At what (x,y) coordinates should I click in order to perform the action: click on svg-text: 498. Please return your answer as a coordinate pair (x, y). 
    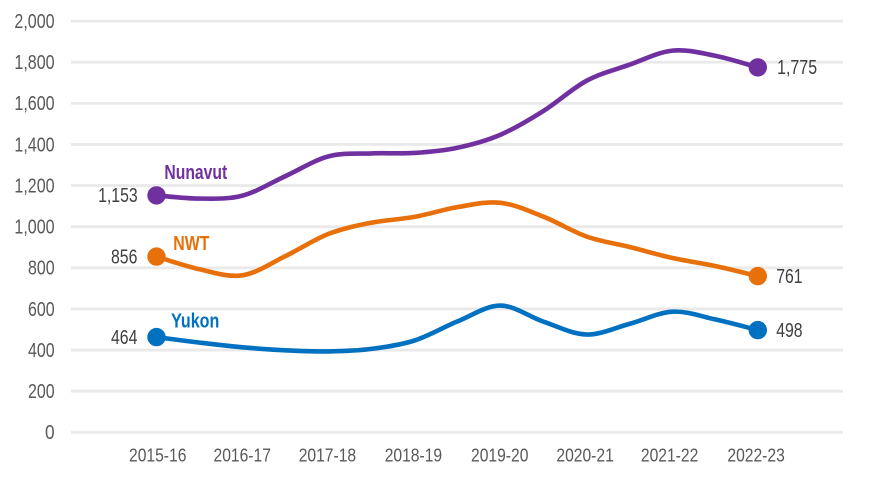
    Looking at the image, I should click on (789, 331).